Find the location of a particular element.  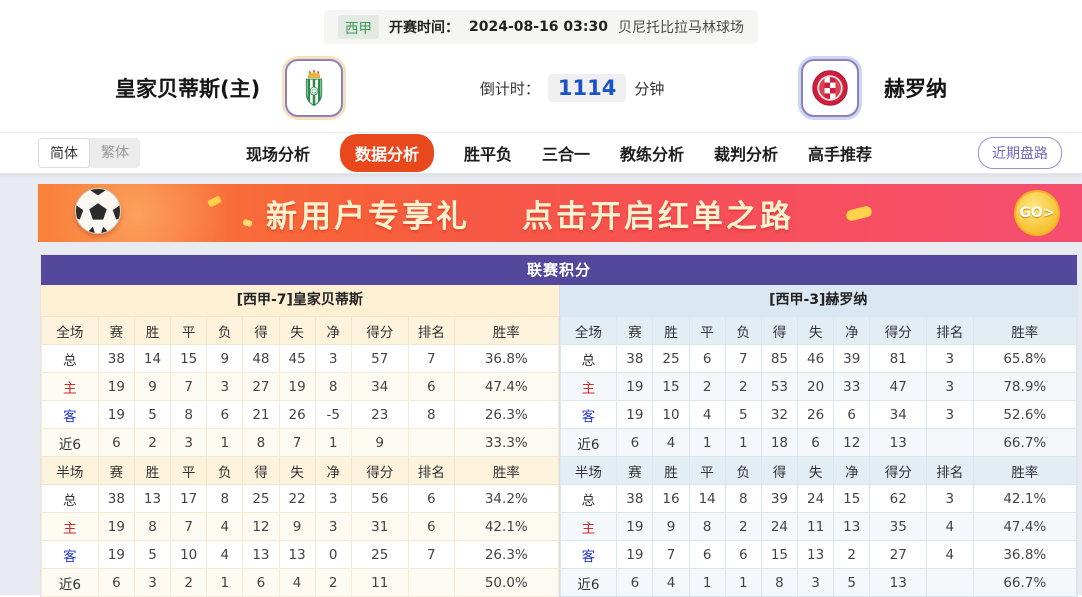

stat-cell: 19 is located at coordinates (635, 554).